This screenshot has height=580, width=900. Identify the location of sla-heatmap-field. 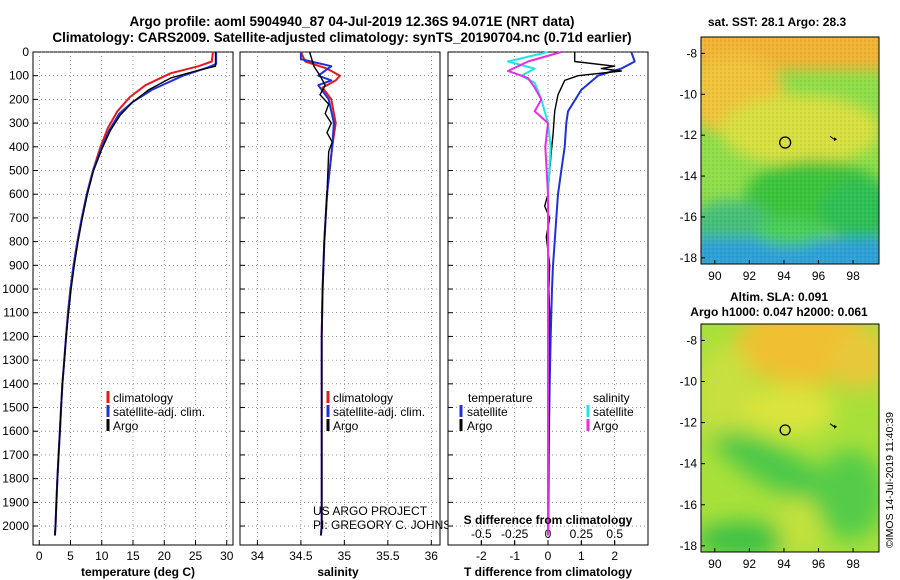
(790, 438).